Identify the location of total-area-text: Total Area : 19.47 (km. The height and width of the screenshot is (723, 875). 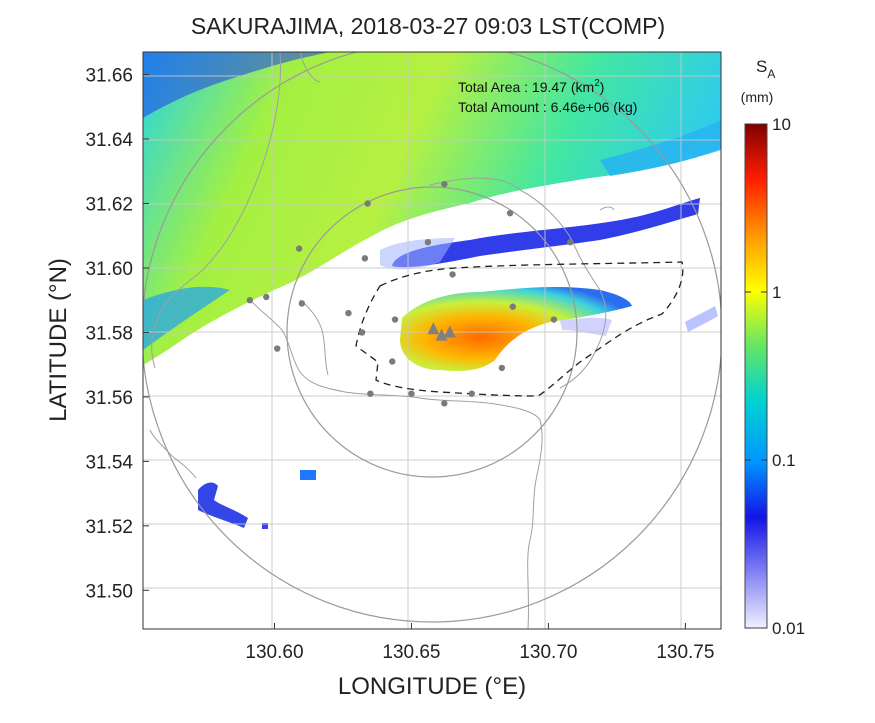
(526, 87).